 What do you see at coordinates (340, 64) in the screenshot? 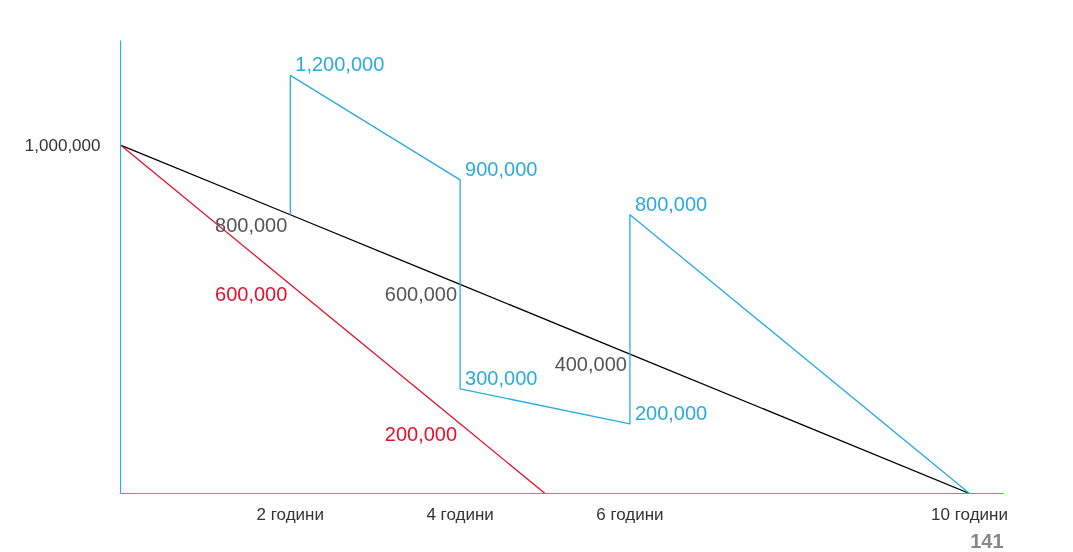
I see `data-label: 1,200,000` at bounding box center [340, 64].